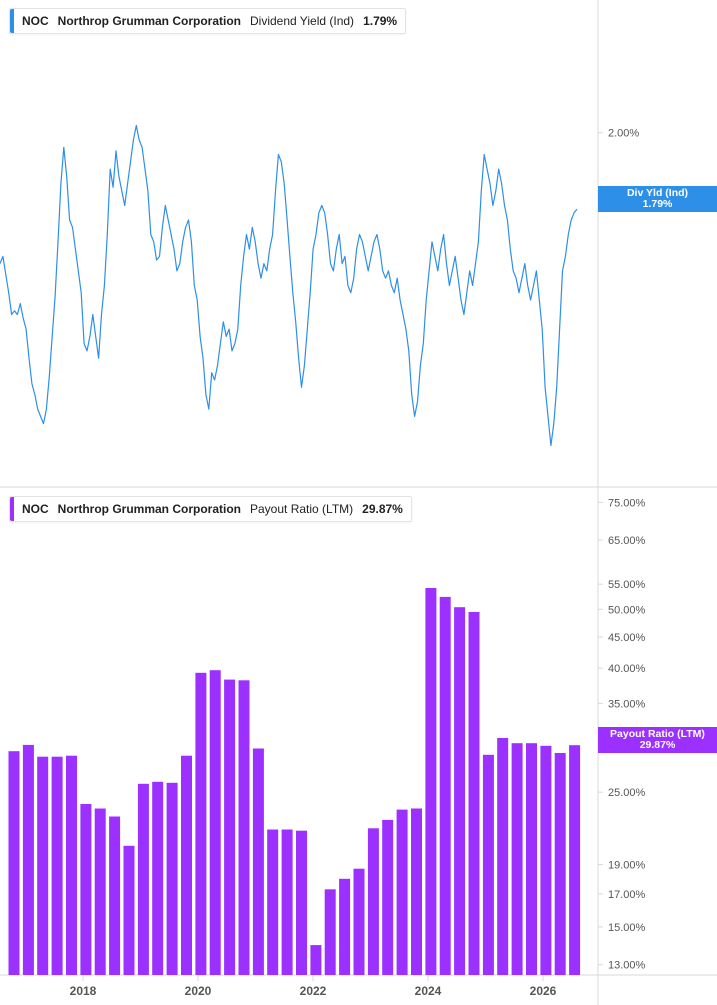 This screenshot has height=1005, width=717. What do you see at coordinates (623, 134) in the screenshot?
I see `y-tick-label: 2.00%` at bounding box center [623, 134].